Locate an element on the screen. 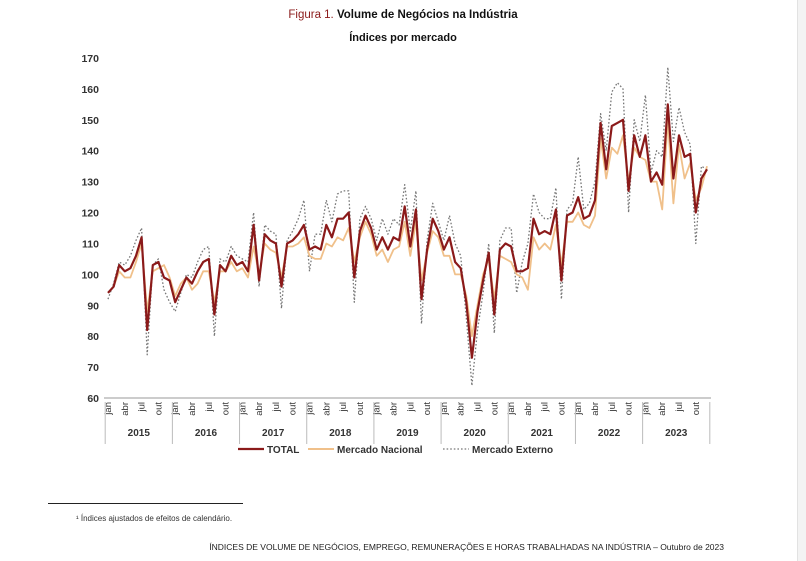 The height and width of the screenshot is (561, 806). y-tick-label: 60 is located at coordinates (93, 399).